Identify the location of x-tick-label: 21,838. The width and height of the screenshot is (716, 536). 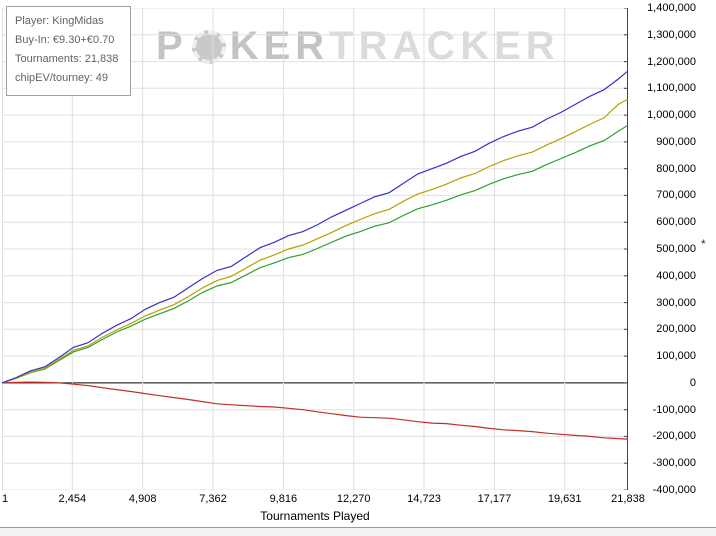
(628, 499).